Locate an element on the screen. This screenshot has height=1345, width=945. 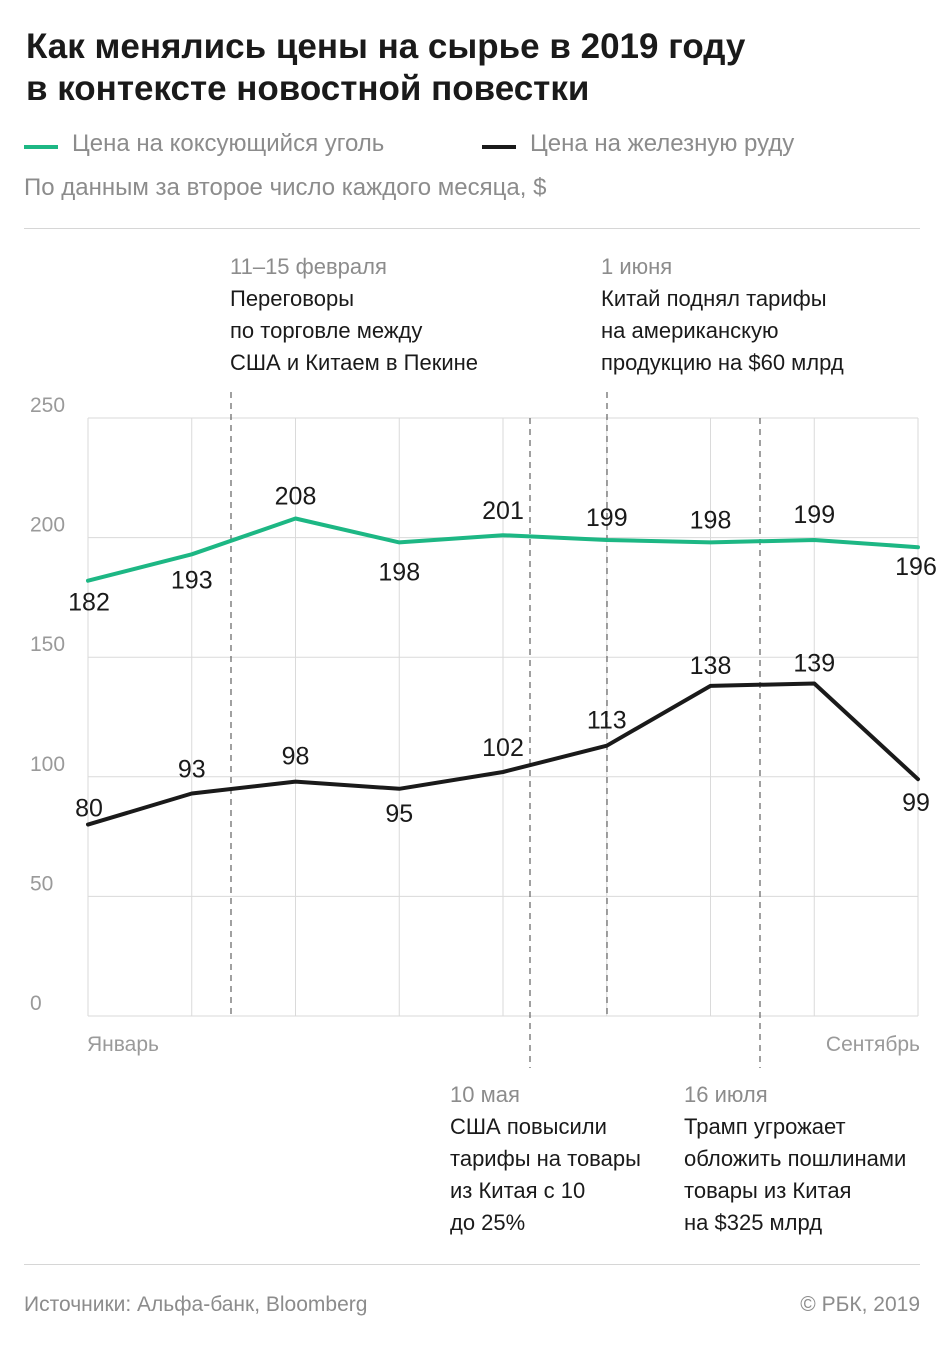
data-label-s0-1: 193 is located at coordinates (192, 580).